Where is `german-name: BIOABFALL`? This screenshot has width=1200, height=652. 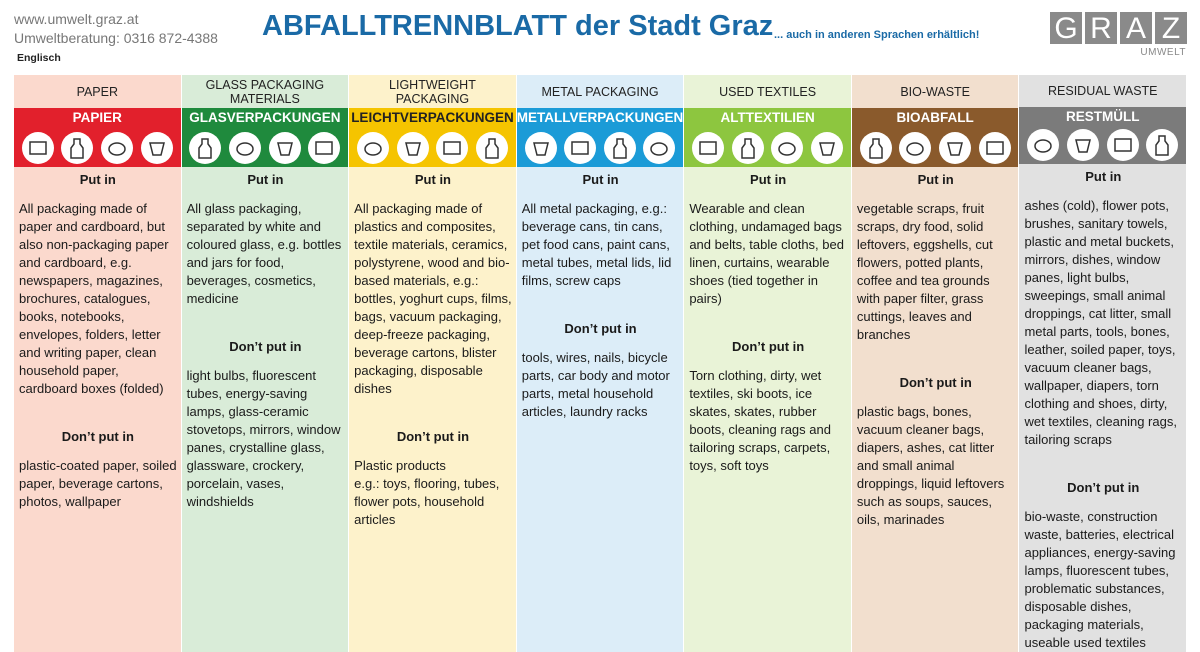 german-name: BIOABFALL is located at coordinates (935, 118).